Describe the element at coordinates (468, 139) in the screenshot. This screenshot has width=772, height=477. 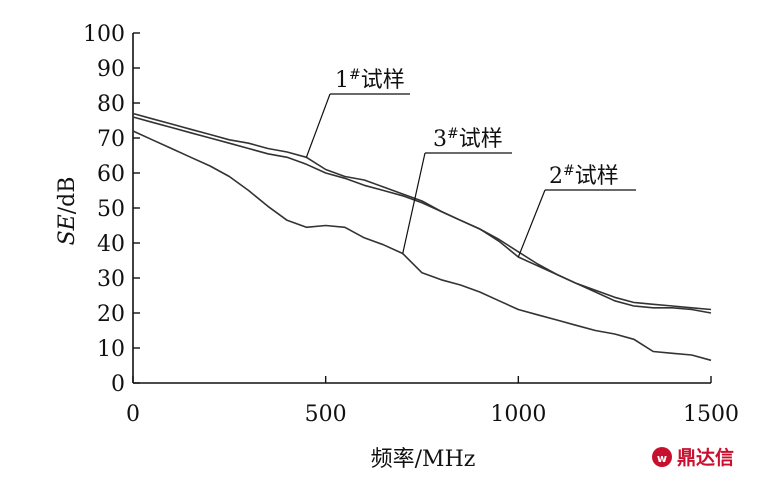
I see `series-label: 3#试样` at that location.